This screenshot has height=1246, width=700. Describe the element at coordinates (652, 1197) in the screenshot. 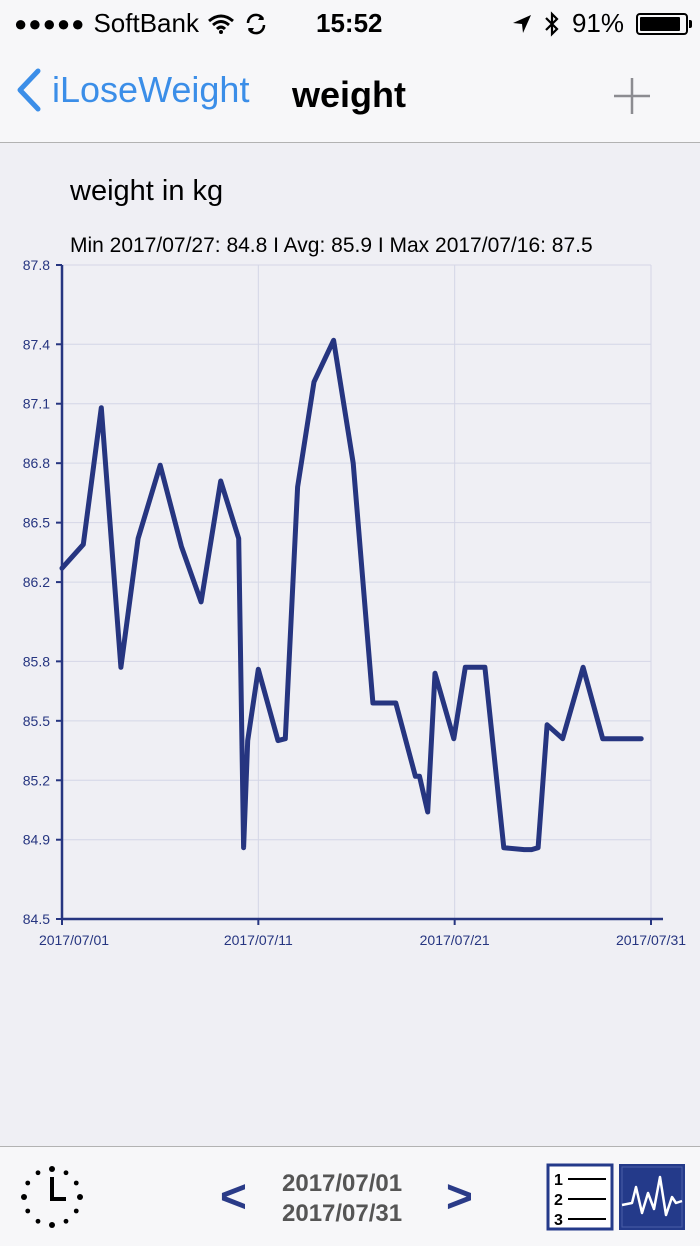

I see `graph-view-icon` at that location.